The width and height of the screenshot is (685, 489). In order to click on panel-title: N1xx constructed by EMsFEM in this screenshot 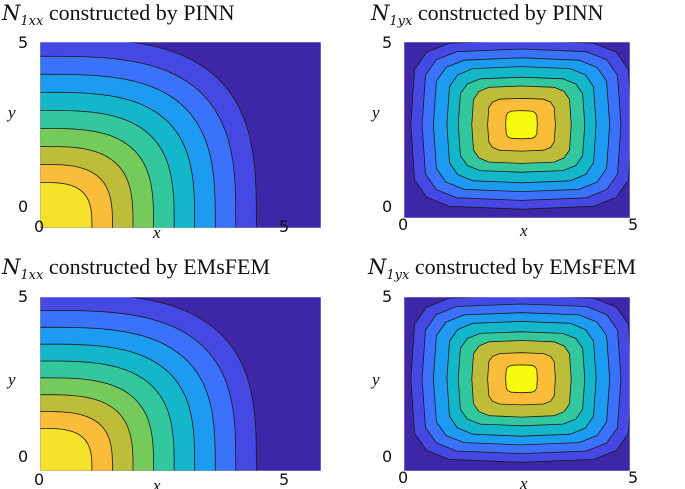, I will do `click(136, 268)`.